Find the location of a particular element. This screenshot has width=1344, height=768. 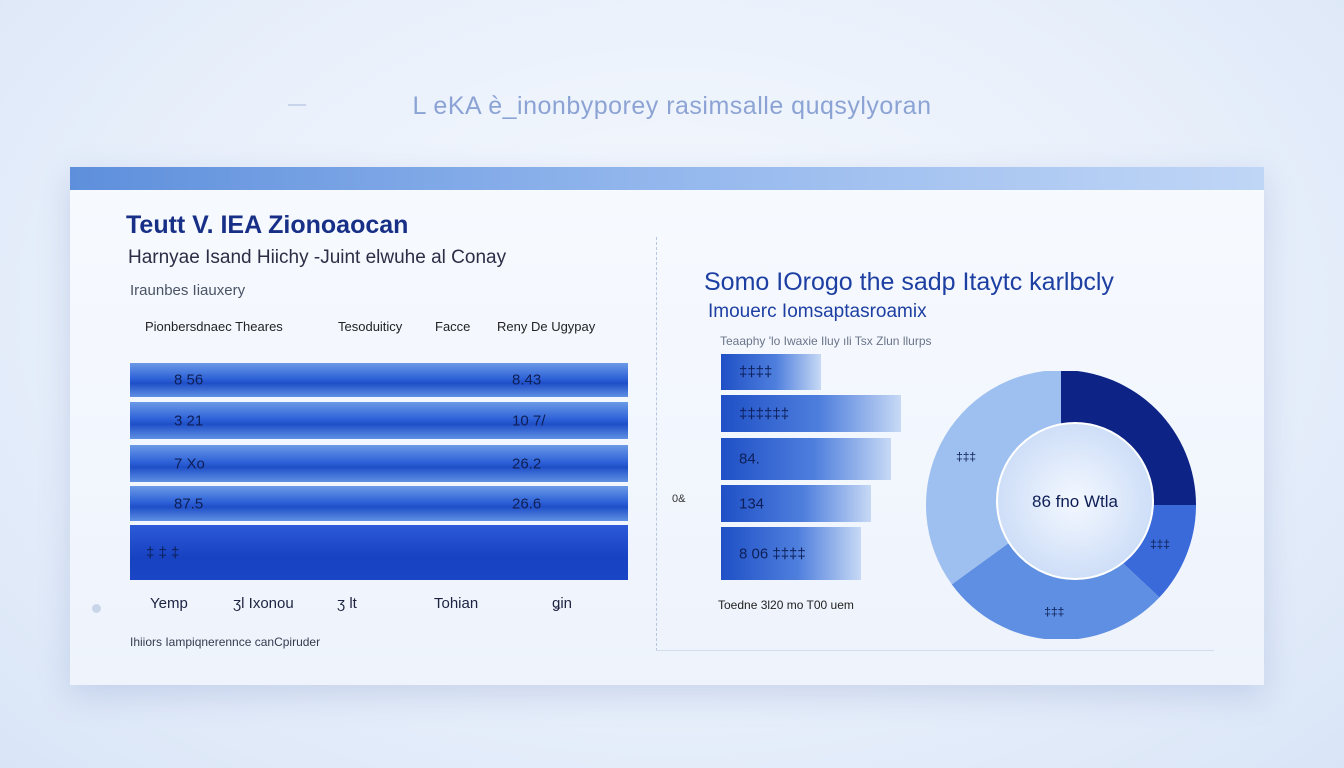

row-footer-label: ǥin is located at coordinates (562, 603).